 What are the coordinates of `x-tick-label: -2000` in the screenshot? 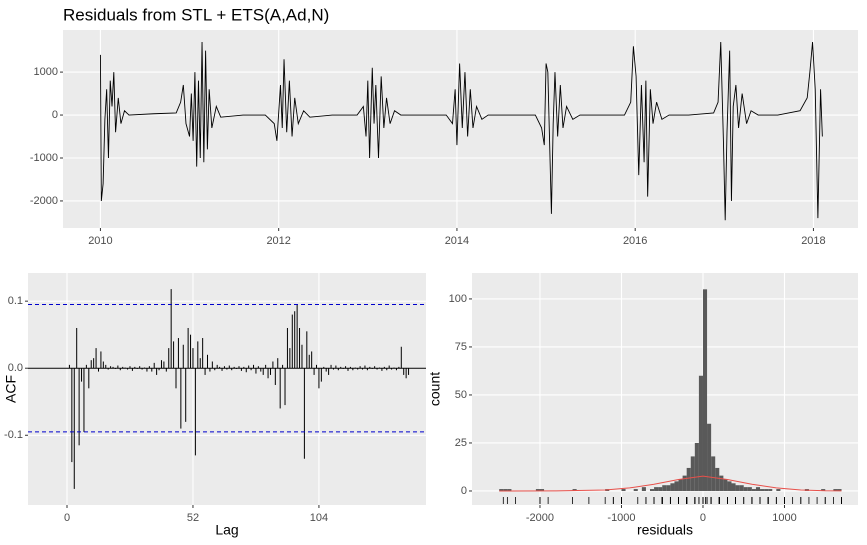 It's located at (540, 518).